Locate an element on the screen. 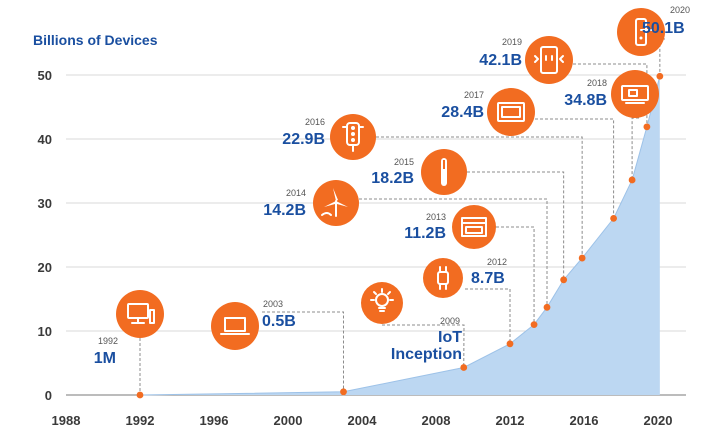  desktop-computer-icon is located at coordinates (141, 313).